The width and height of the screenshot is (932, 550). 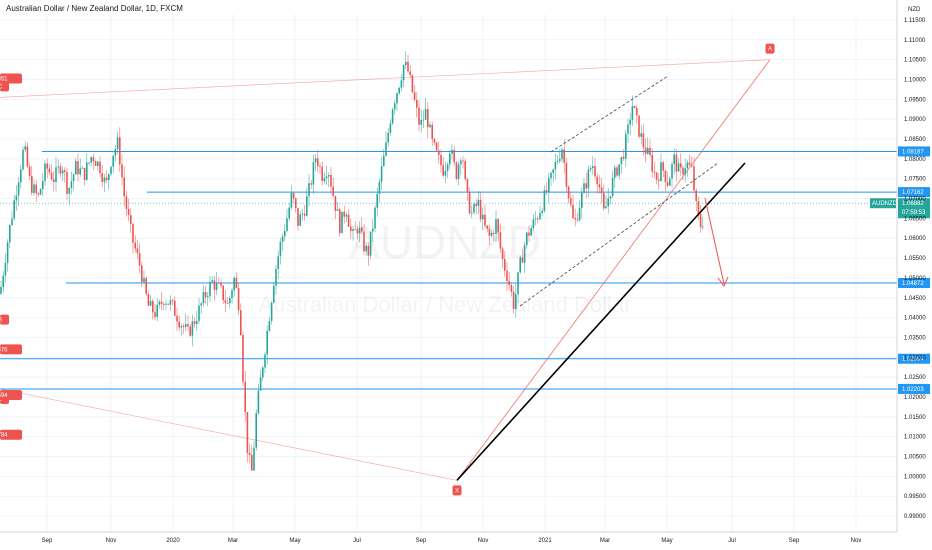 What do you see at coordinates (915, 458) in the screenshot?
I see `price-tick-label: 1.00500` at bounding box center [915, 458].